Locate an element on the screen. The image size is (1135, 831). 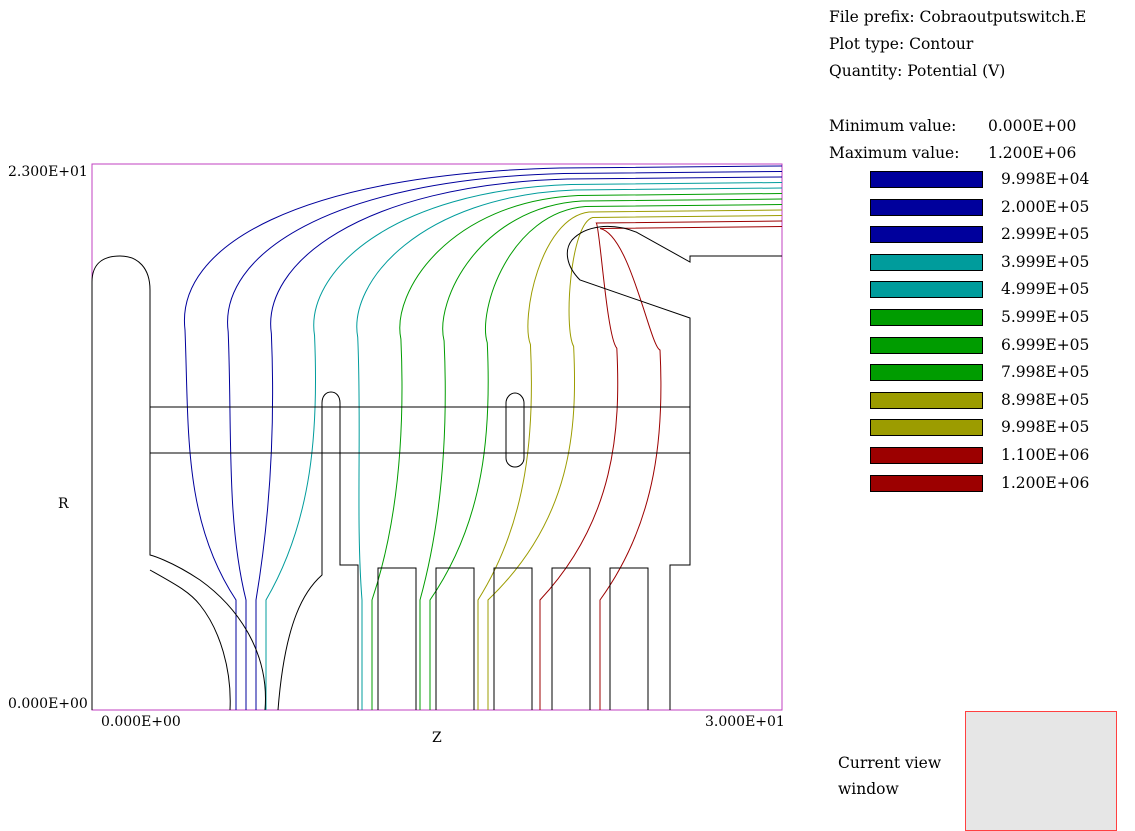
file-prefix: File prefix: Cobraoutputswitch.E is located at coordinates (958, 17).